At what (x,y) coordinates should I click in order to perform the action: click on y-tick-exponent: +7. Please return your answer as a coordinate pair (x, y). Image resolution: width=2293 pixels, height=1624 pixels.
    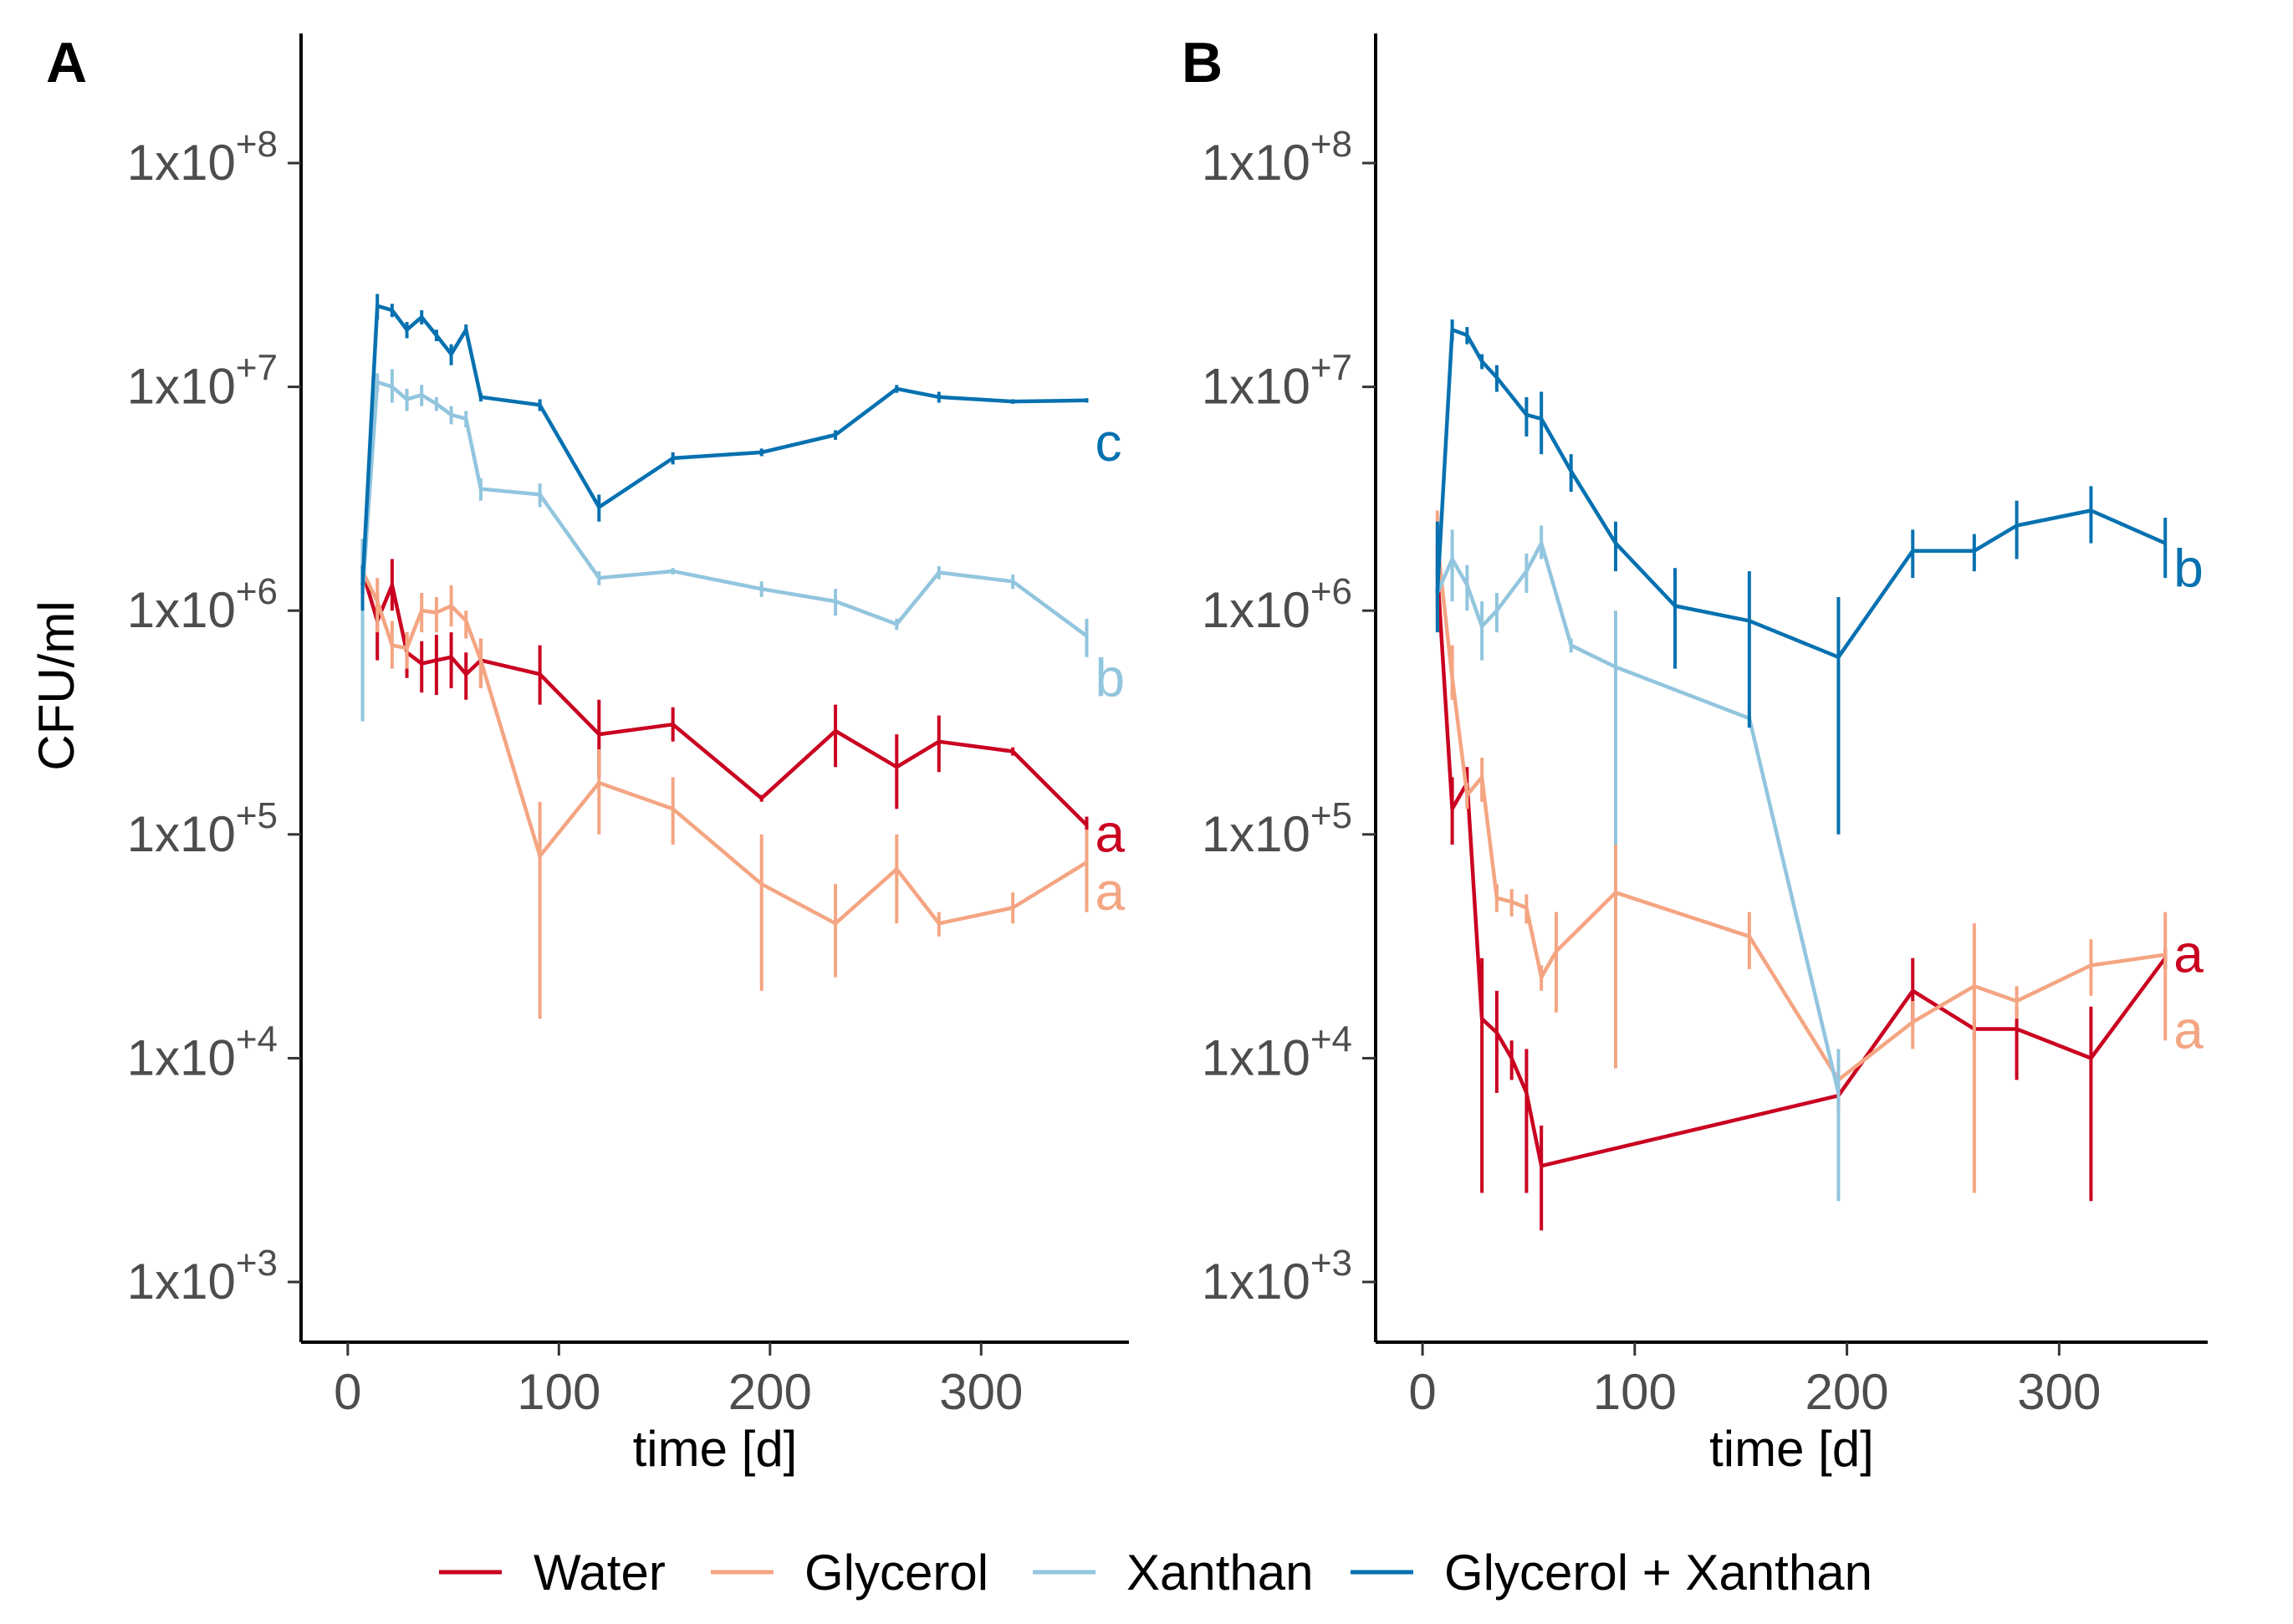
    Looking at the image, I should click on (1331, 368).